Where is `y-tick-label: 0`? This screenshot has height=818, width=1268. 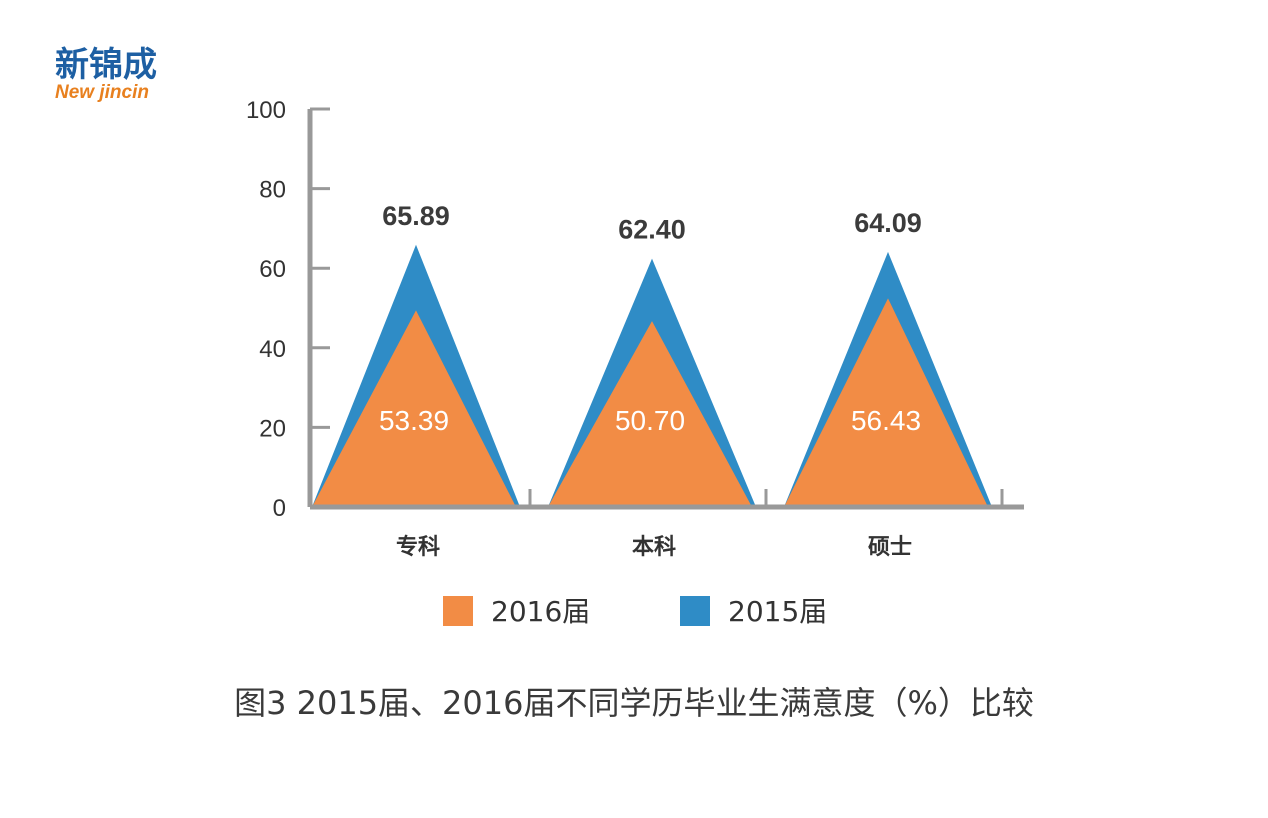 y-tick-label: 0 is located at coordinates (279, 508).